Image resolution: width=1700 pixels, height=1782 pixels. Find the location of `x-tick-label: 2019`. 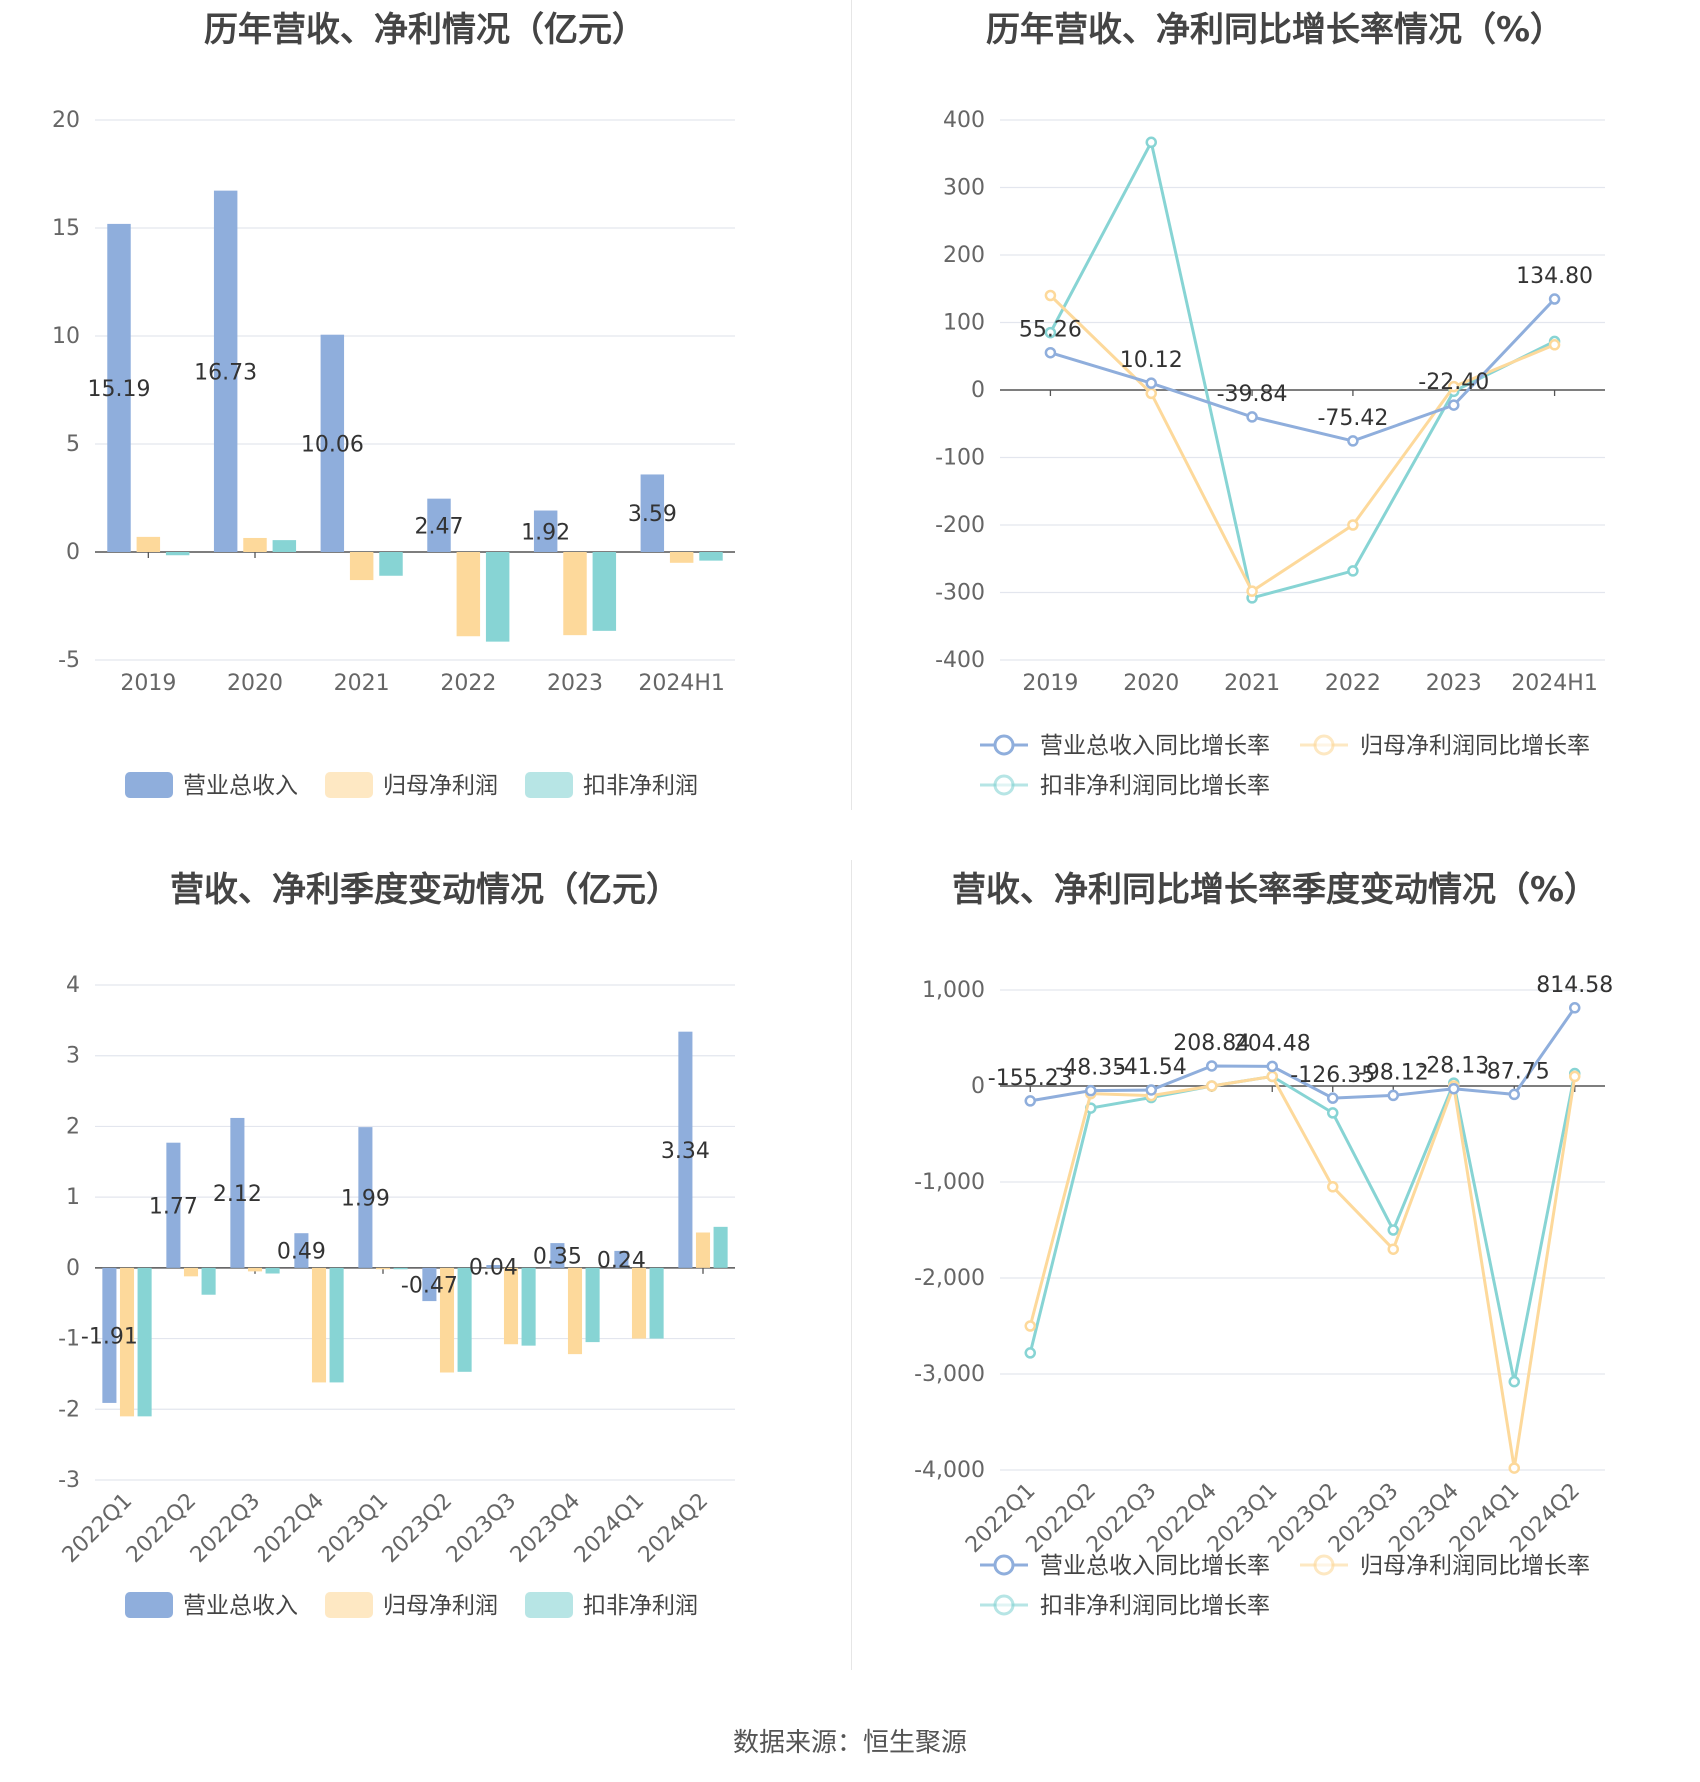

x-tick-label: 2019 is located at coordinates (1050, 683).